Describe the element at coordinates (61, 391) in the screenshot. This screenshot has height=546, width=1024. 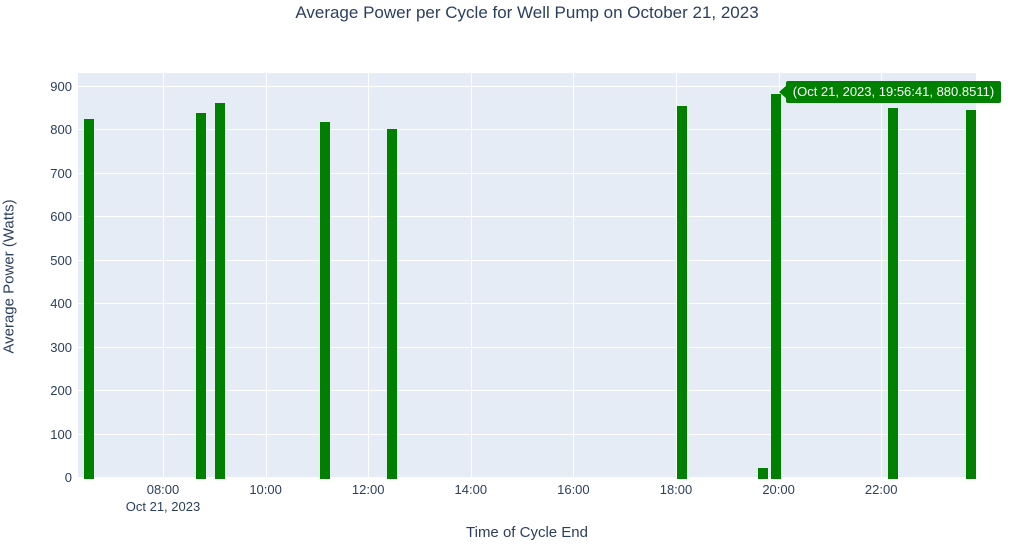
I see `y-tick-label: 200` at that location.